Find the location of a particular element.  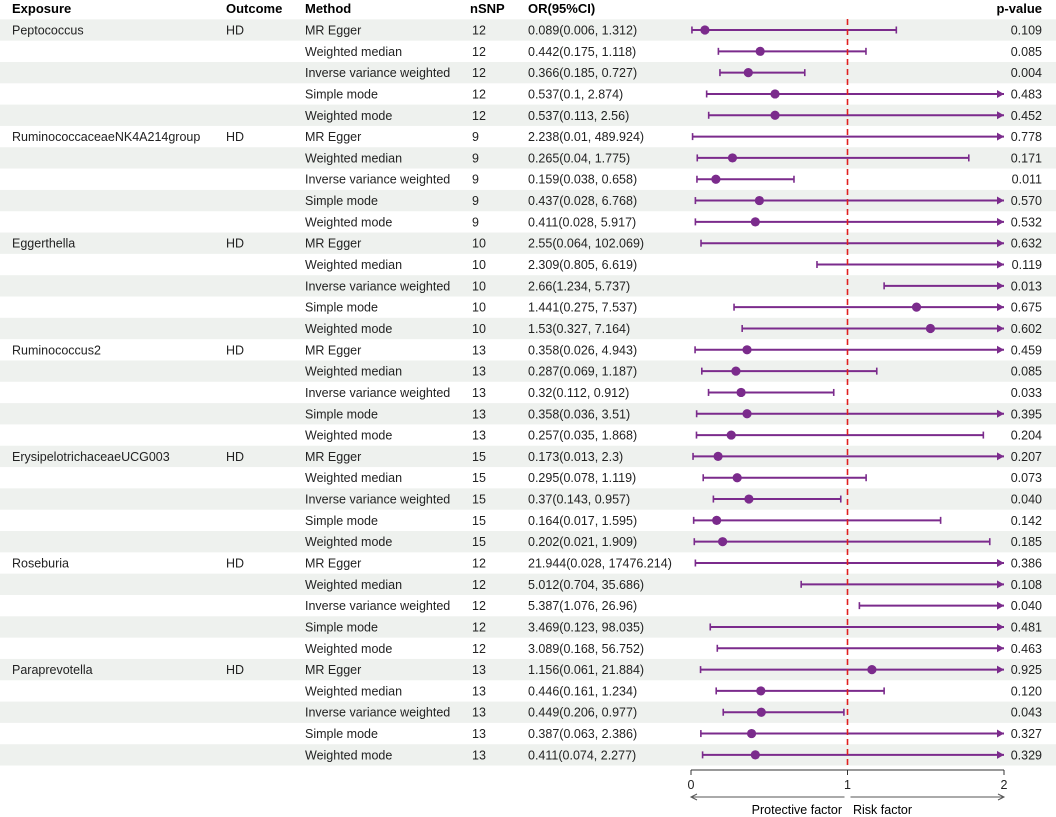

p-value: 0.204 is located at coordinates (1026, 436).